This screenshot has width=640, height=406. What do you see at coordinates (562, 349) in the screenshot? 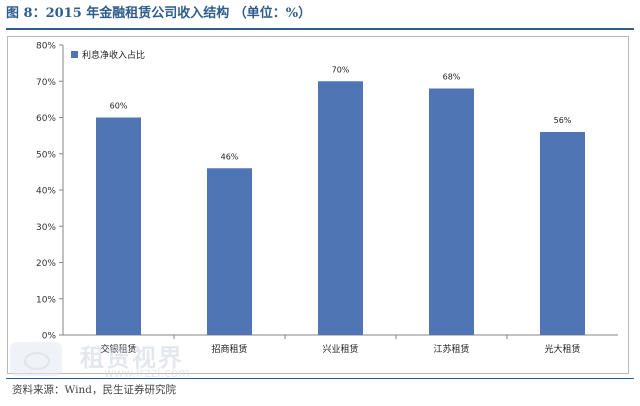
I see `x-tick-label: 光大租赁` at bounding box center [562, 349].